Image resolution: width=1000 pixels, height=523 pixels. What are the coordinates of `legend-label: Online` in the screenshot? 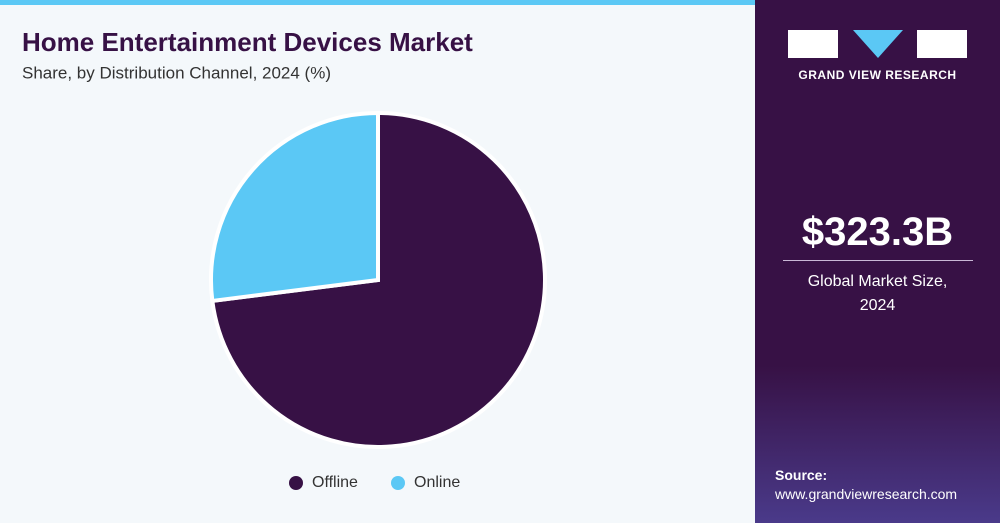 It's located at (437, 482).